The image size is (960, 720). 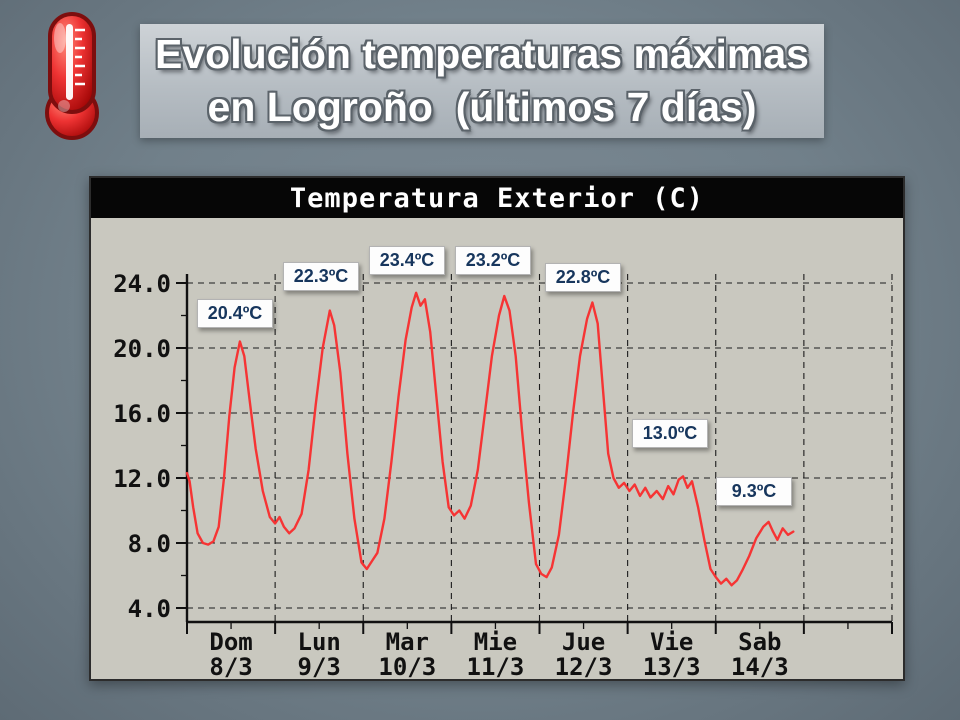 What do you see at coordinates (407, 642) in the screenshot?
I see `svg-text: Mar` at bounding box center [407, 642].